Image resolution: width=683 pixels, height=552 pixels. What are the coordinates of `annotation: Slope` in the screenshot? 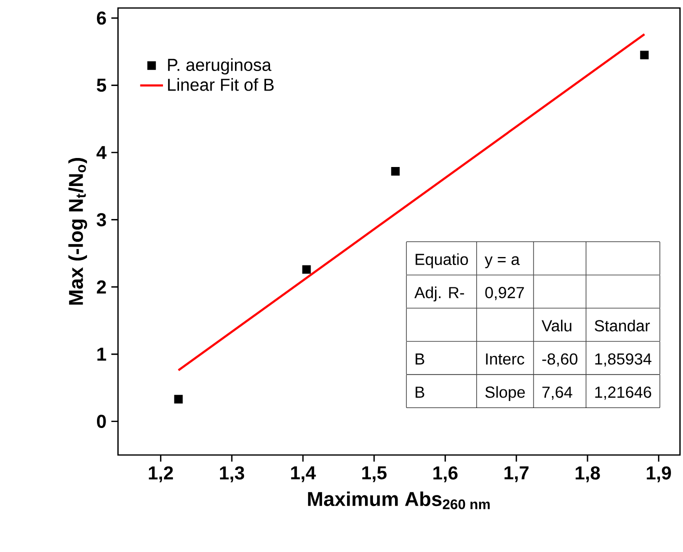 It's located at (505, 394).